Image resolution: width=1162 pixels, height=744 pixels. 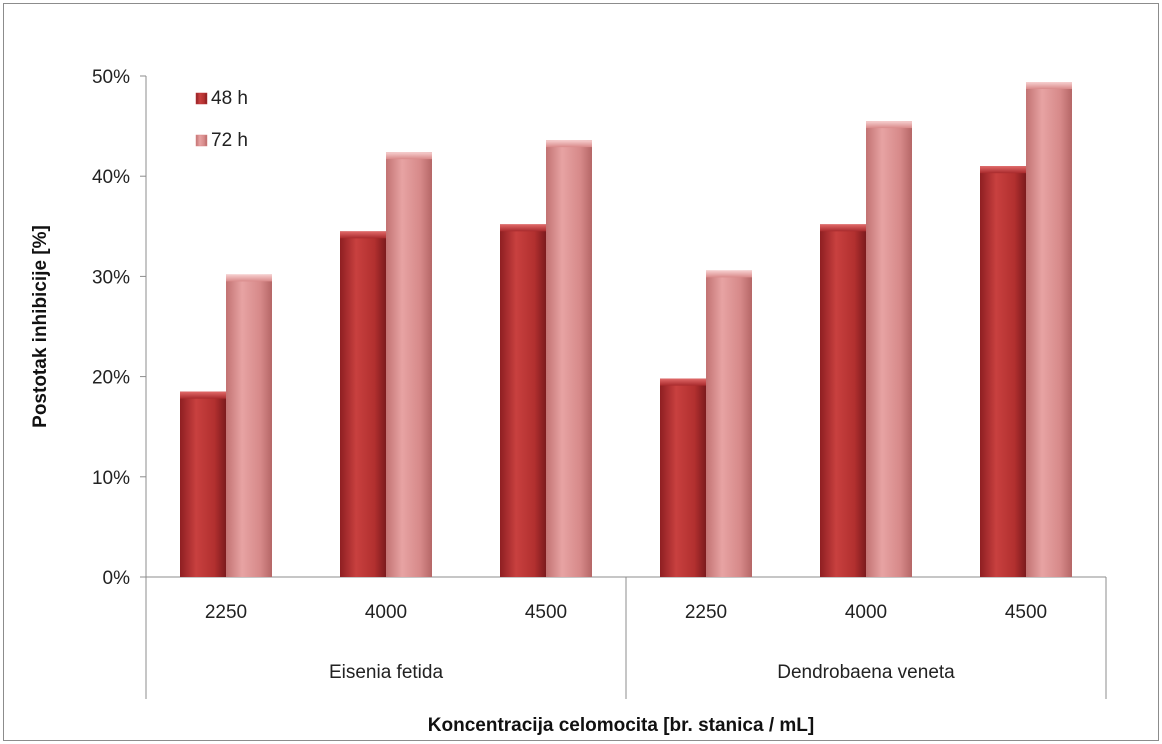 What do you see at coordinates (40, 326) in the screenshot?
I see `y-axis-title: Postotak inhibicije [%]` at bounding box center [40, 326].